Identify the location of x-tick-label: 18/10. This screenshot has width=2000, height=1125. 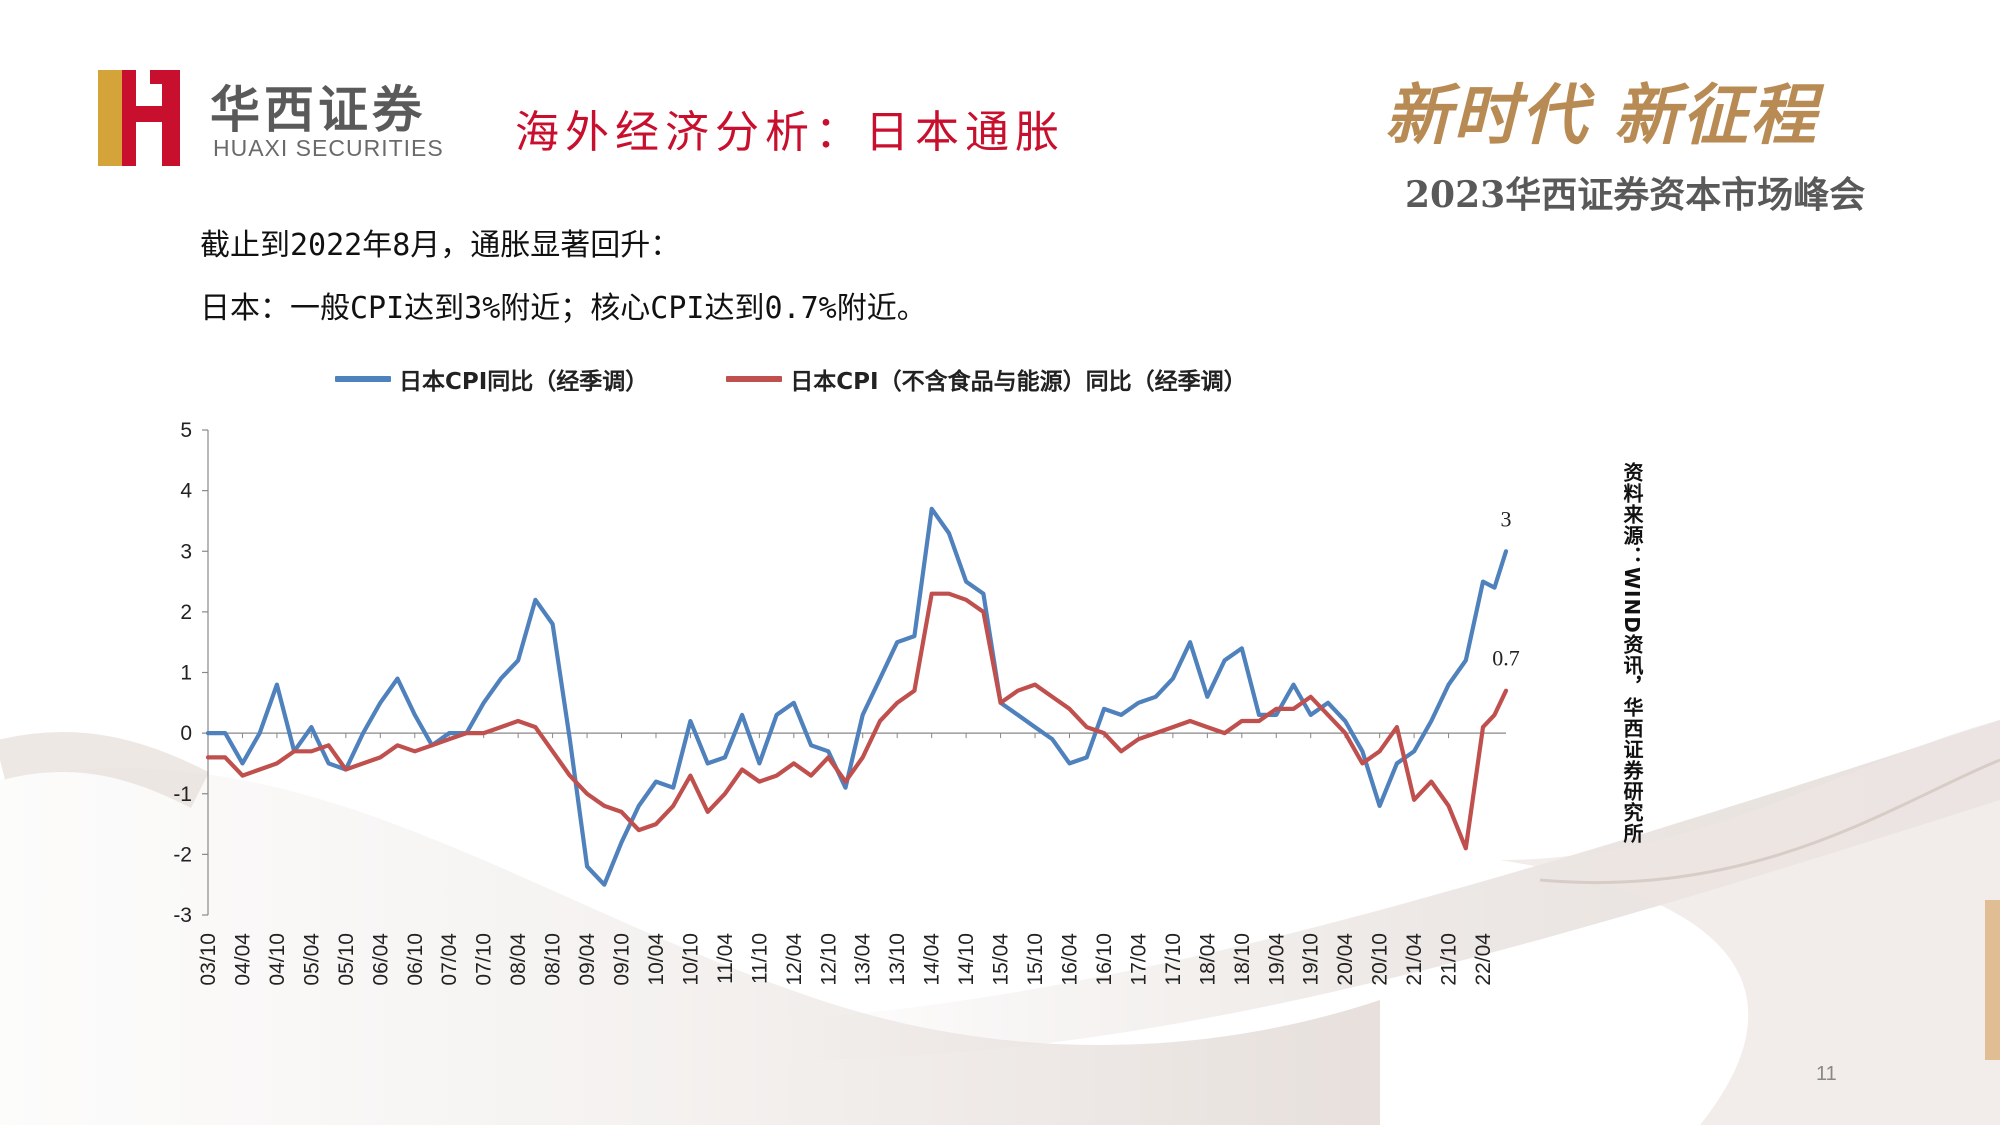
(1242, 959).